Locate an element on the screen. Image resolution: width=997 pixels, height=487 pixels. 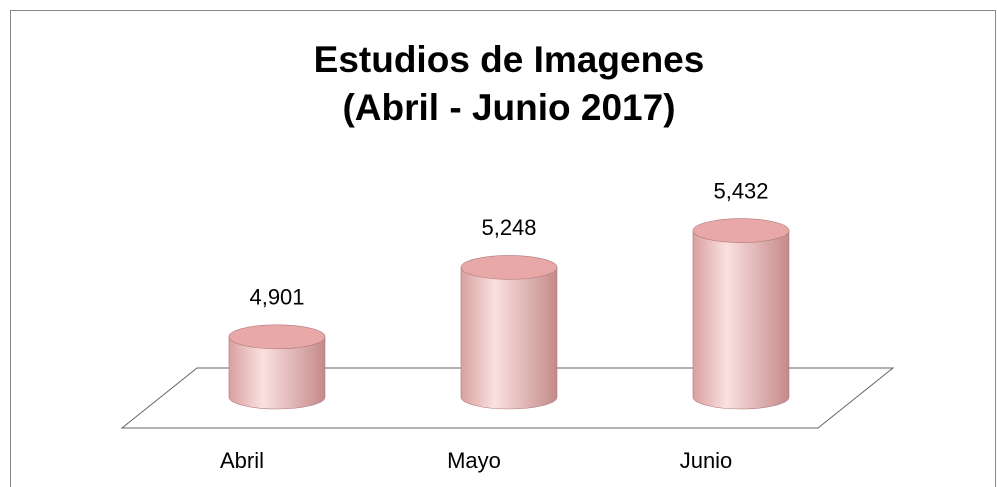
value-label: 4,901 is located at coordinates (276, 297).